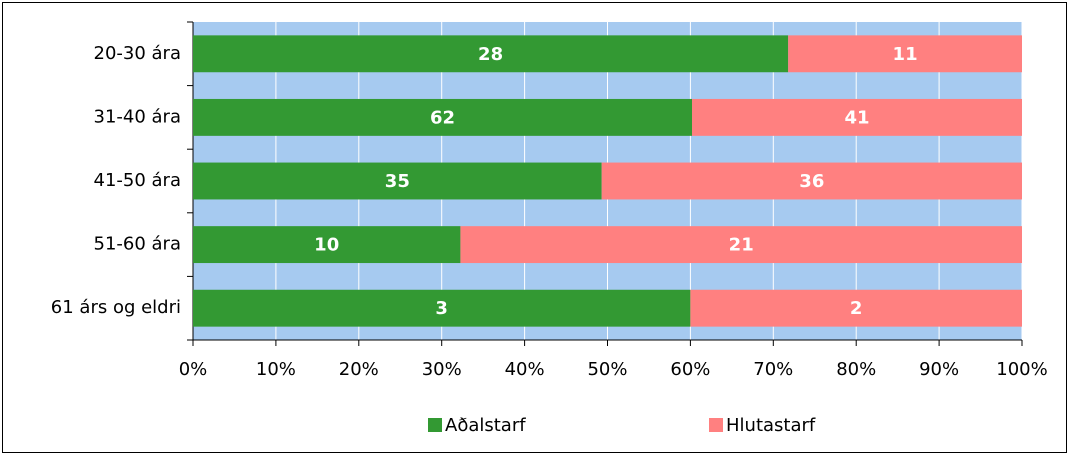  Describe the element at coordinates (138, 244) in the screenshot. I see `y-tick-label: 51-60 ára` at that location.